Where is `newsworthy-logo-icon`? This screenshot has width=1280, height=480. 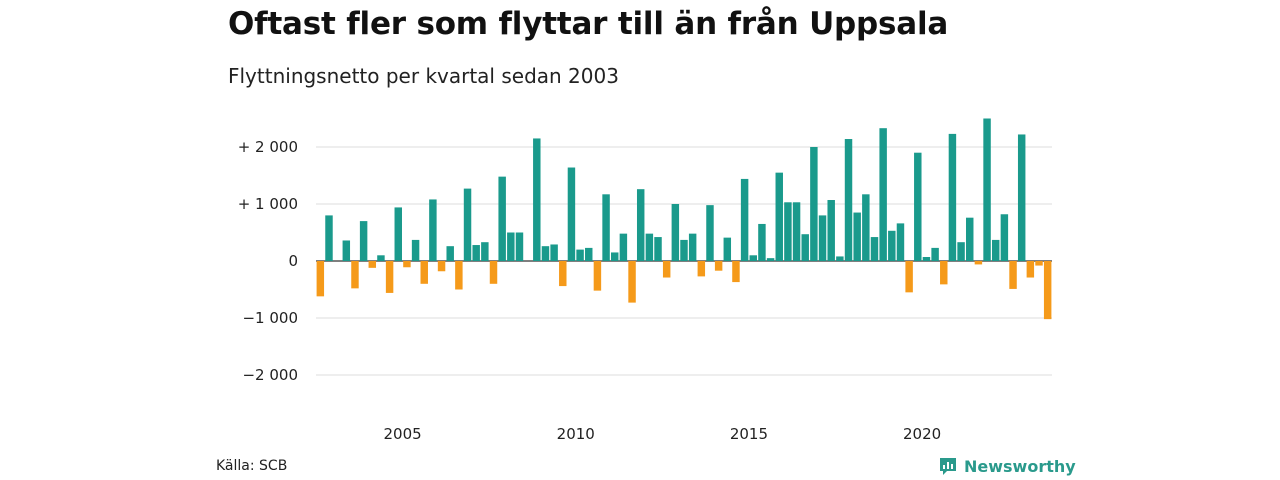 newsworthy-logo-icon is located at coordinates (948, 466).